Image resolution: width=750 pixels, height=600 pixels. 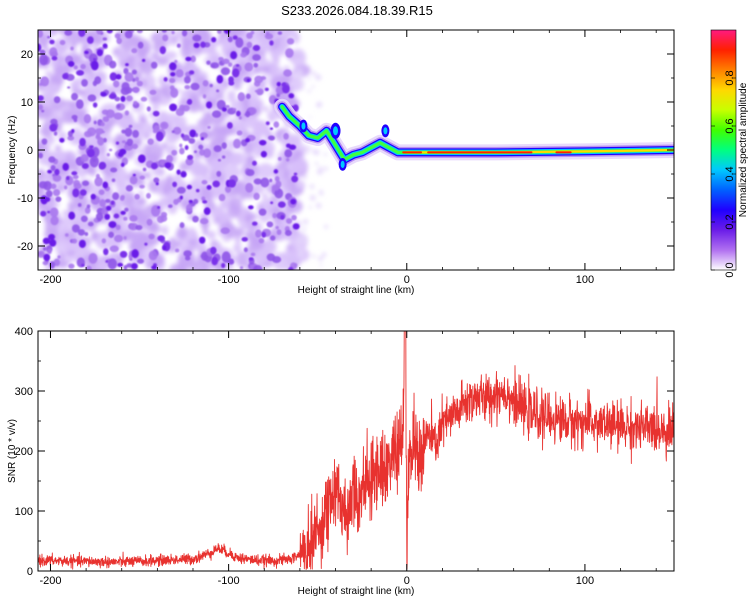 What do you see at coordinates (24, 452) in the screenshot?
I see `y-tick-label: 200` at bounding box center [24, 452].